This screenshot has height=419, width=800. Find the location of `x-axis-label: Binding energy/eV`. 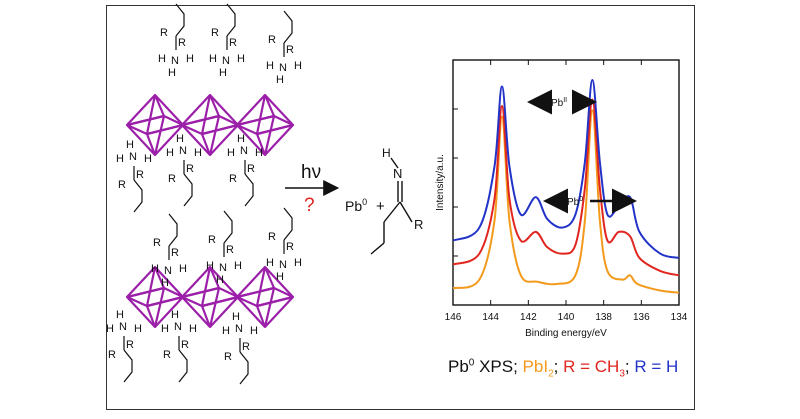

x-axis-label: Binding energy/eV is located at coordinates (566, 333).